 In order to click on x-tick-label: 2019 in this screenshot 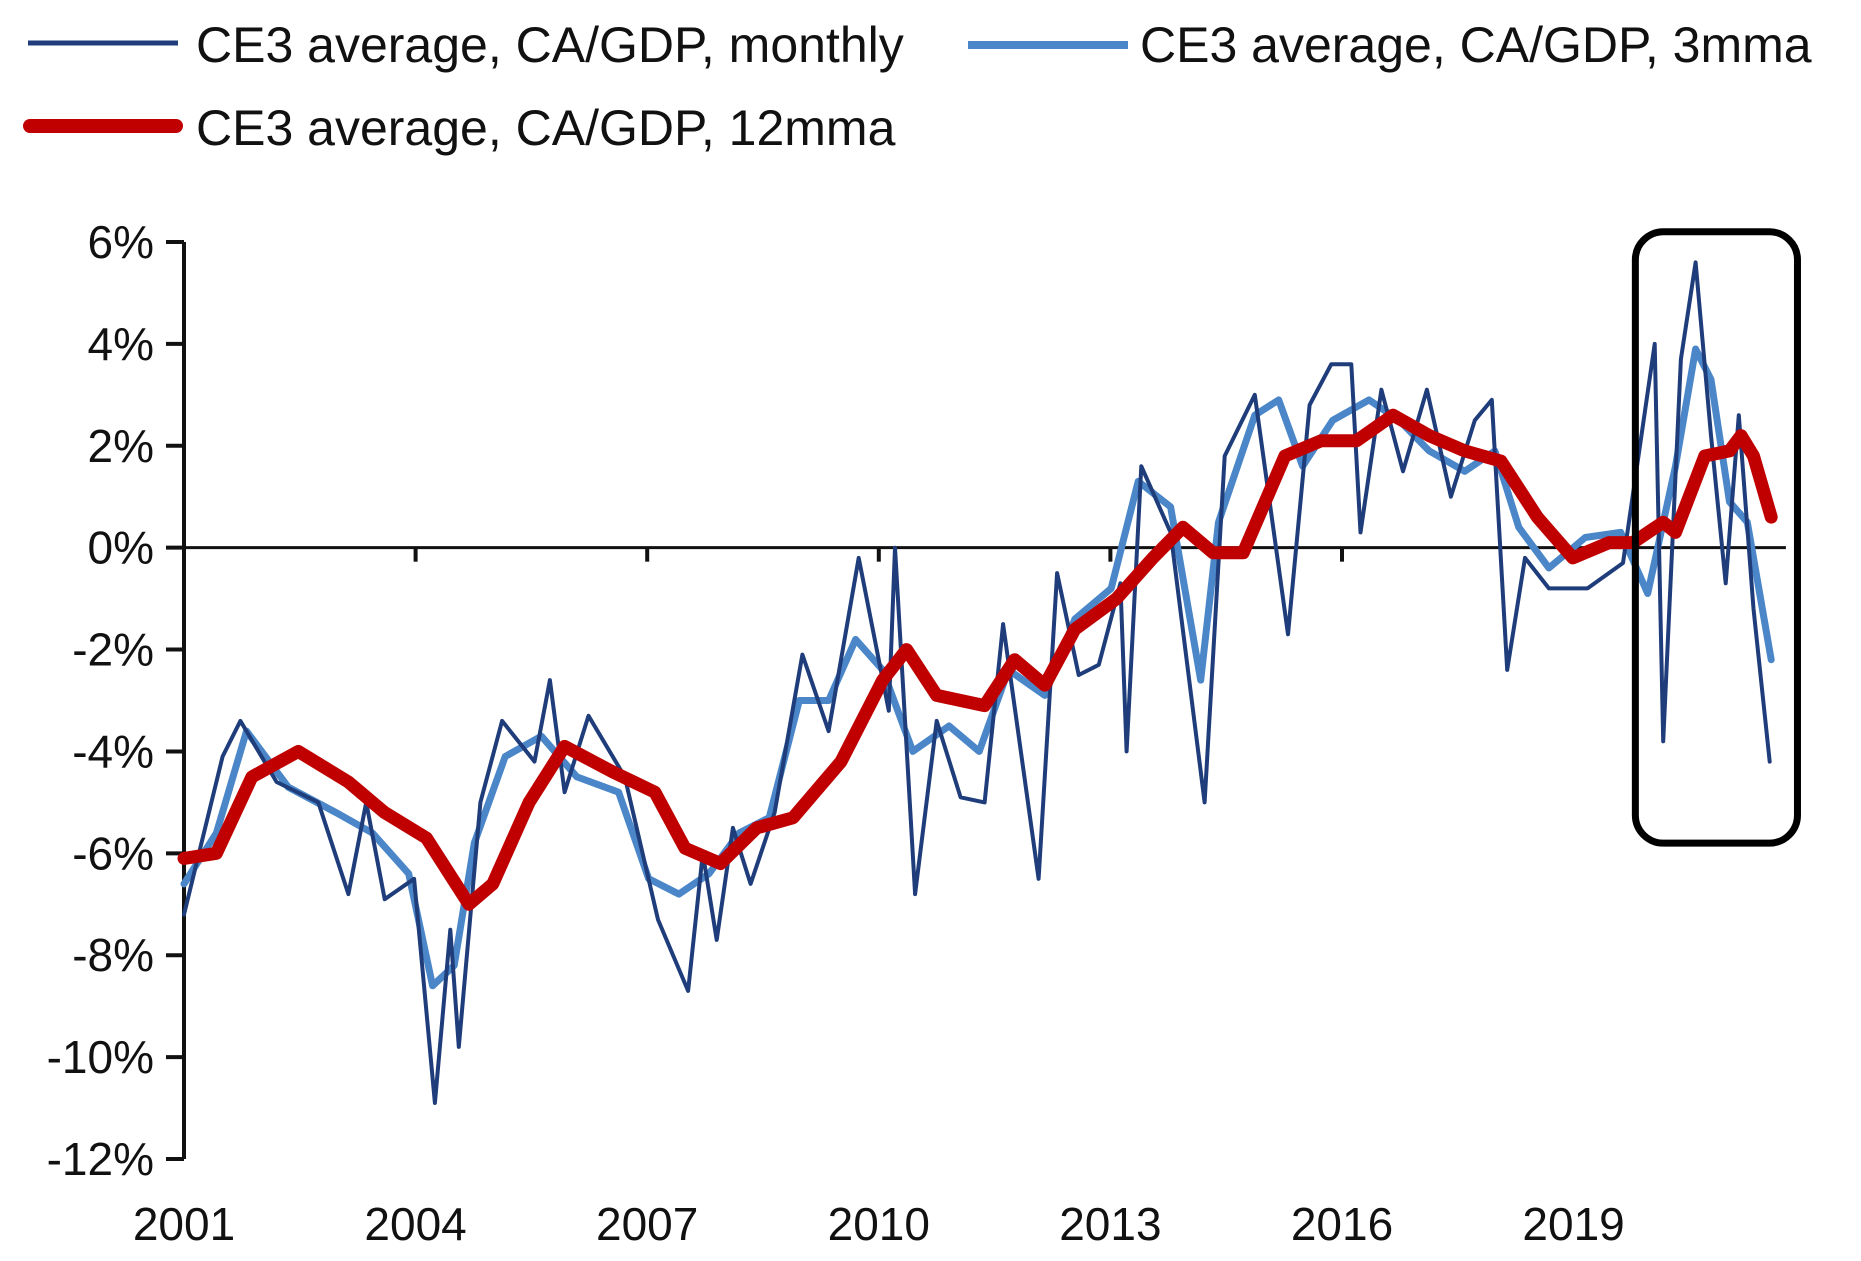, I will do `click(1573, 1224)`.